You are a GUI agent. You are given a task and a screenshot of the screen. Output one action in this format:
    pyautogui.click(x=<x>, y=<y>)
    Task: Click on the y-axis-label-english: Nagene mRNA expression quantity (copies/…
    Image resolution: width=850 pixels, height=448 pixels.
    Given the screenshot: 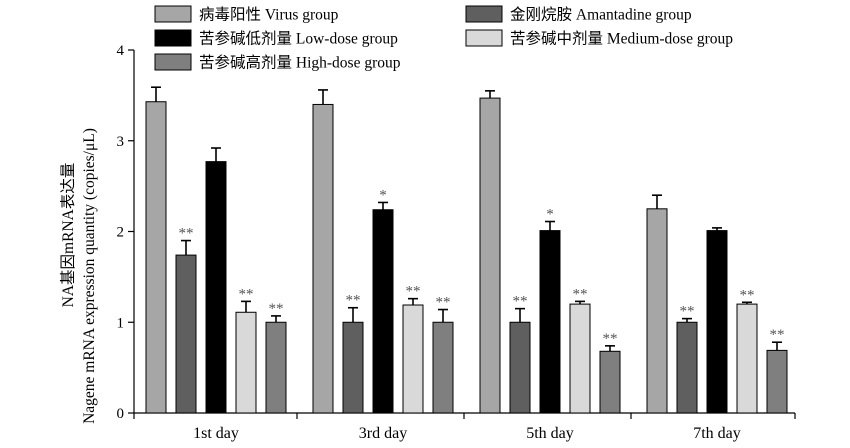 What is the action you would take?
    pyautogui.click(x=89, y=276)
    